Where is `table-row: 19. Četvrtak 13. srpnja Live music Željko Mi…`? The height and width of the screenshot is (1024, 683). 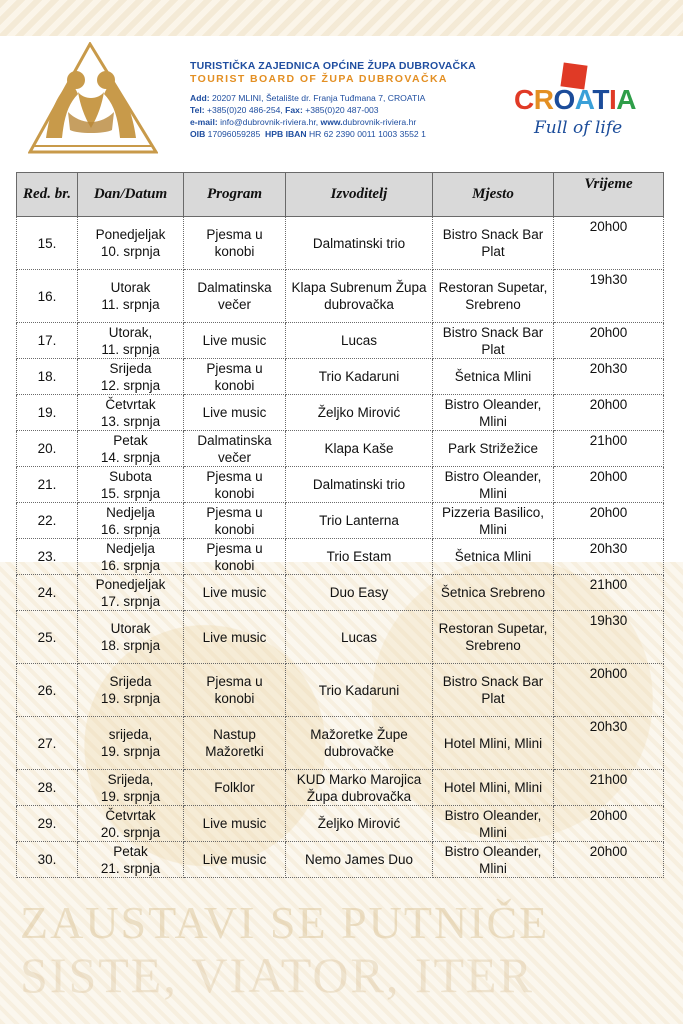
table-row: 19. Četvrtak 13. srpnja Live music Željko Mi… is located at coordinates (340, 412).